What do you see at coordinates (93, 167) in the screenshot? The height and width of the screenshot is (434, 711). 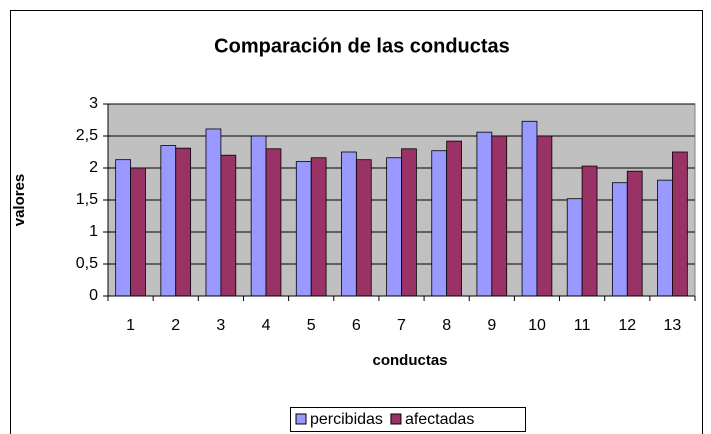 I see `y-tick-label: 2` at bounding box center [93, 167].